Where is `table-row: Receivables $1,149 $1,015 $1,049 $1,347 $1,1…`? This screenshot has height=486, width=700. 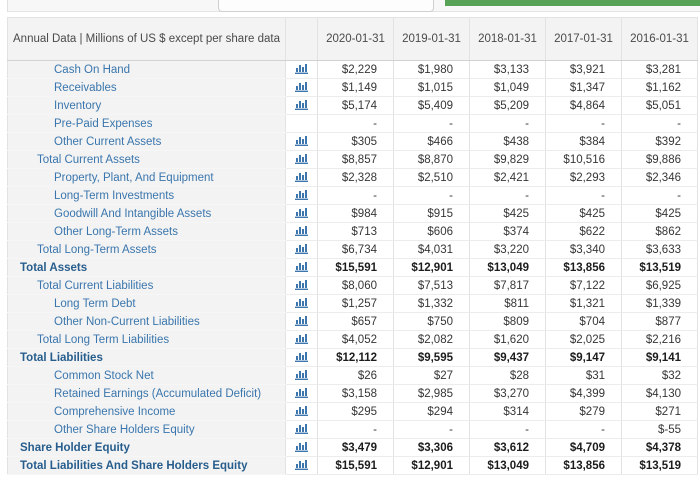 table-row: Receivables $1,149 $1,015 $1,049 $1,347 $1,1… is located at coordinates (352, 87).